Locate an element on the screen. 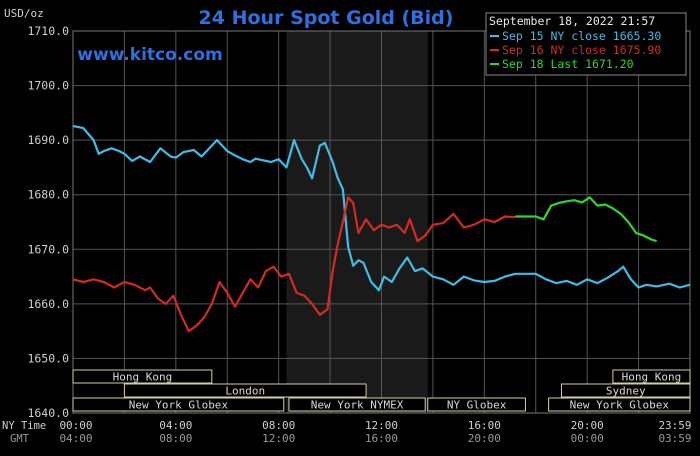 The image size is (700, 456). legend-box is located at coordinates (586, 44).